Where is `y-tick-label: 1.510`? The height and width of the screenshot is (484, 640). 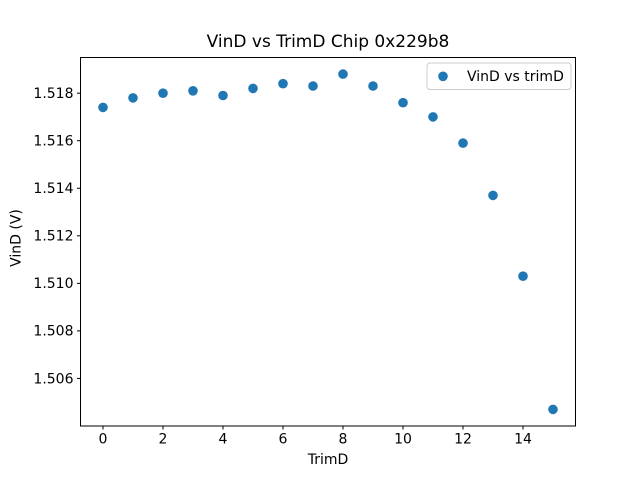 y-tick-label: 1.510 is located at coordinates (53, 284).